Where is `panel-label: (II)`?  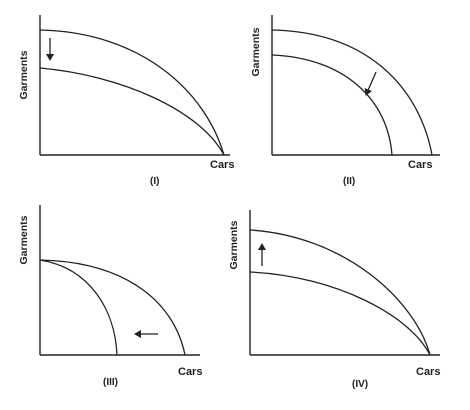
panel-label: (II) is located at coordinates (349, 181).